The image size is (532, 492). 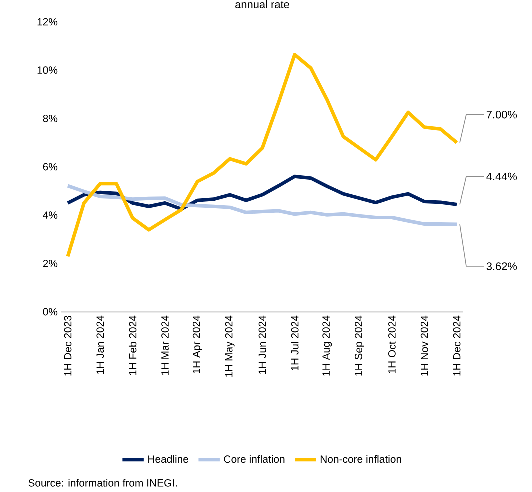 I want to click on x-tick-label: 1H May 2024, so click(x=230, y=346).